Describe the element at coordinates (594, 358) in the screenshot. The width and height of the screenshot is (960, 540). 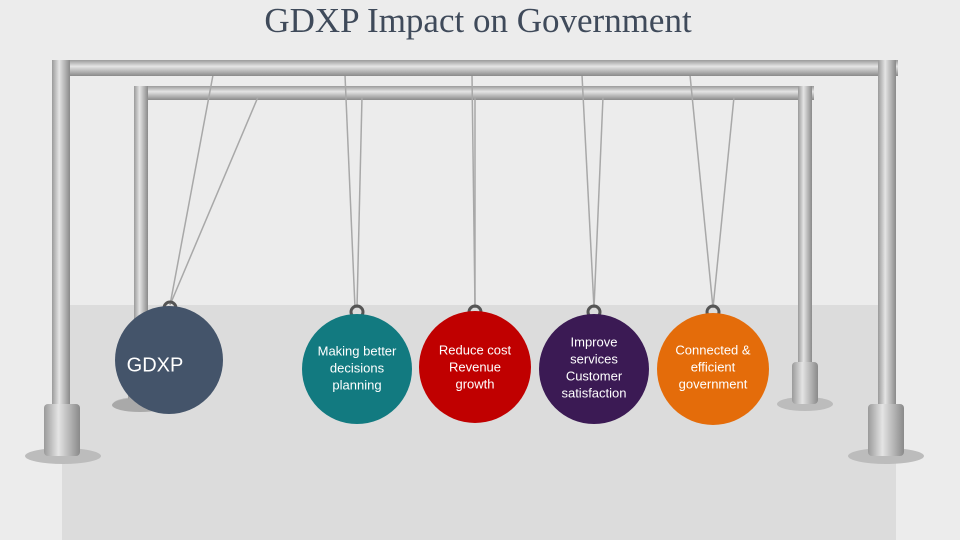
I see `ball-label: services` at that location.